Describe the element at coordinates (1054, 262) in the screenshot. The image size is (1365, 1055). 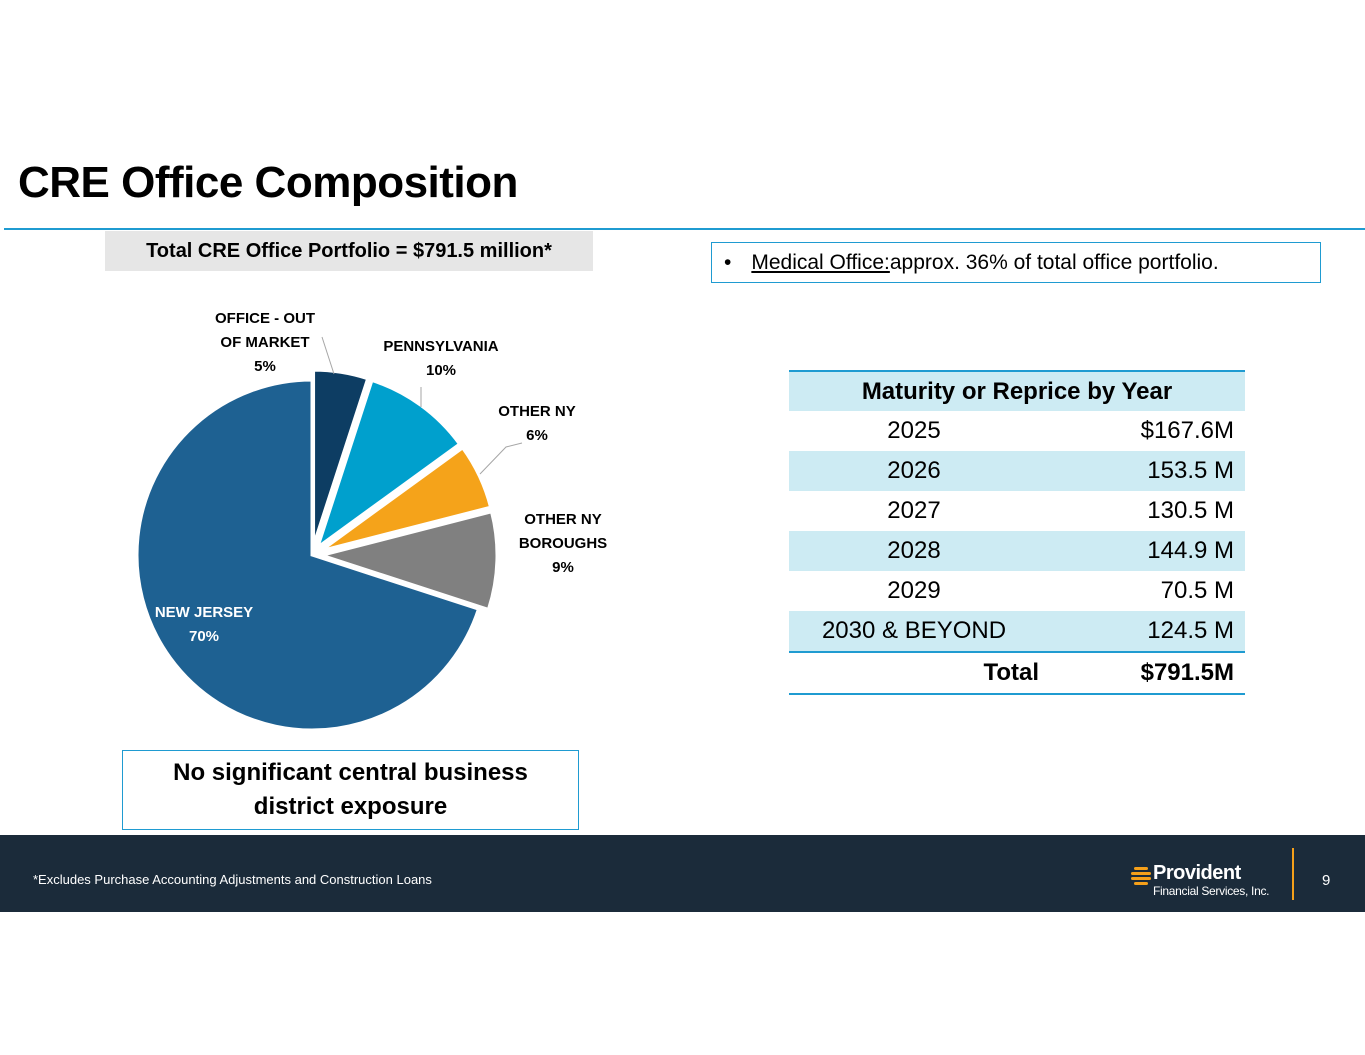
I see `medical-office-text: approx. 36% of total office portfolio.` at that location.